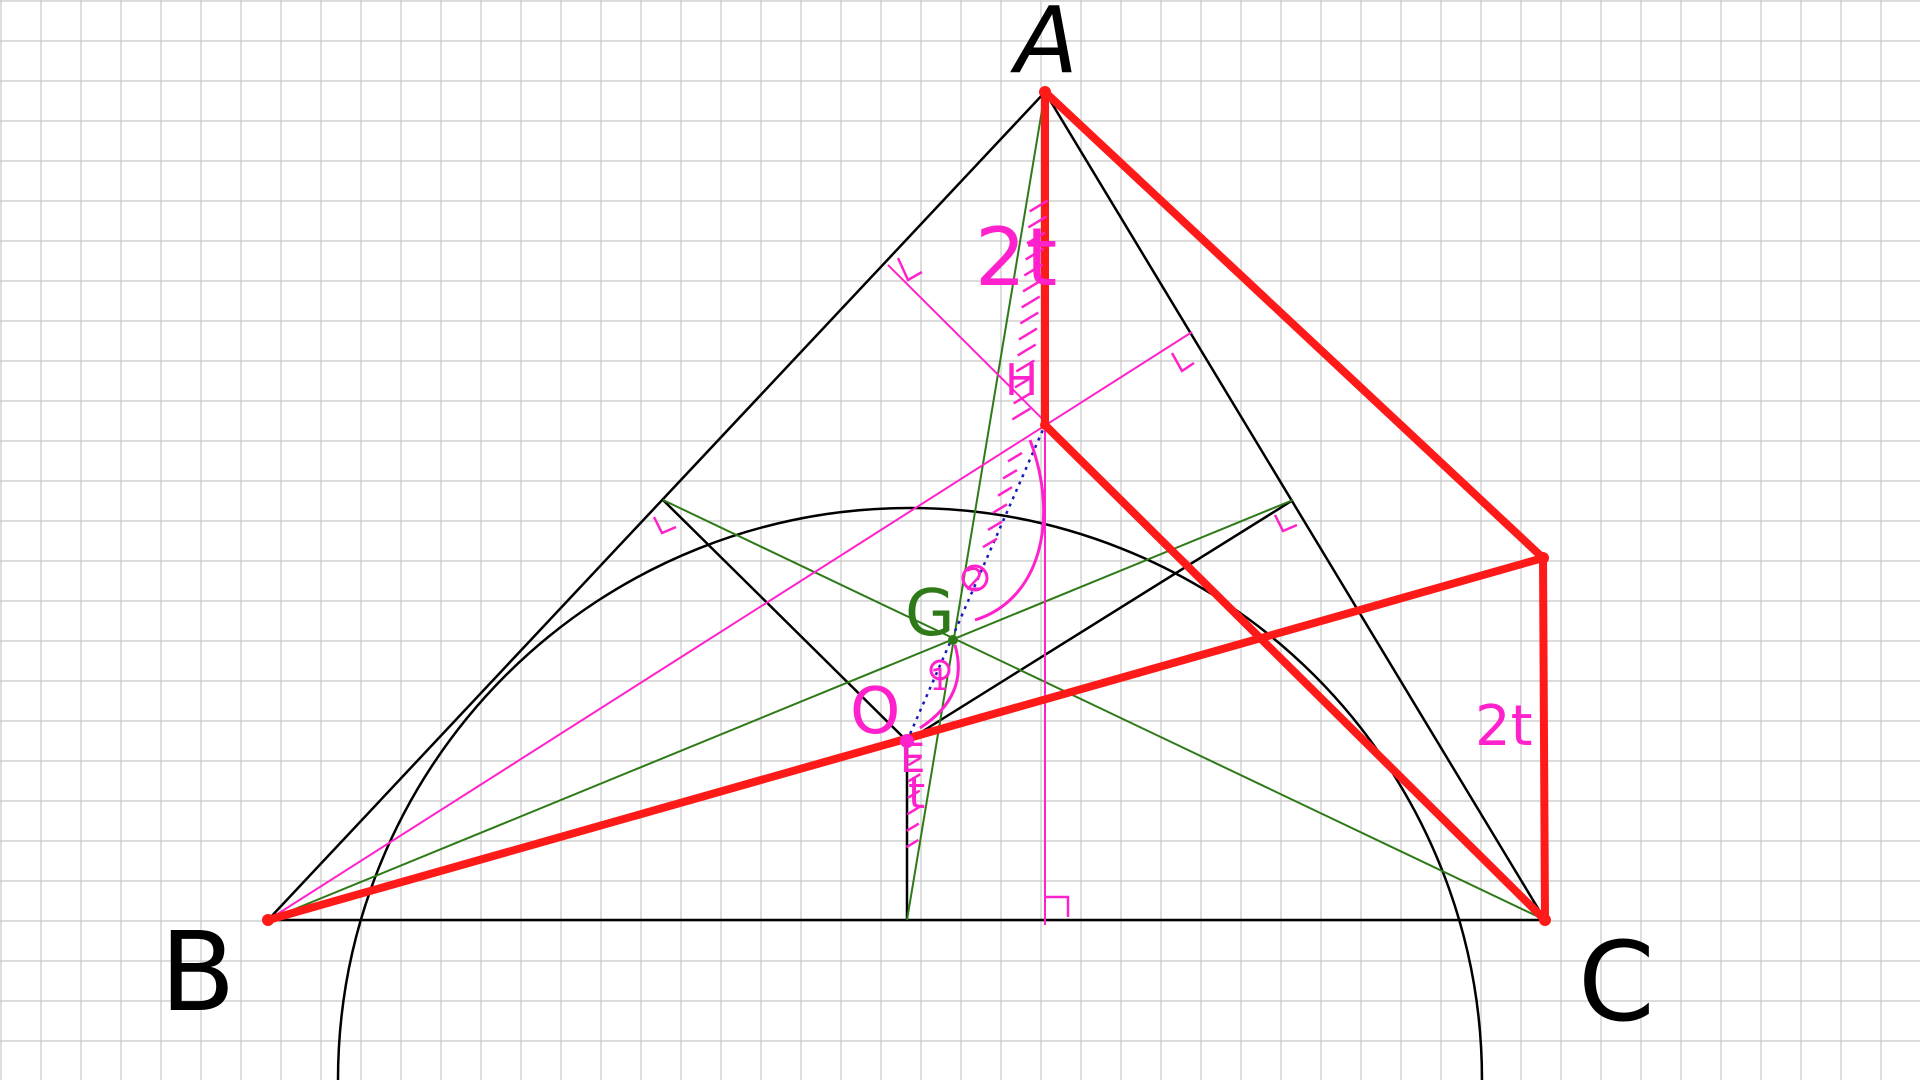 This screenshot has width=1920, height=1080. I want to click on bisector-ac, so click(1100, 620).